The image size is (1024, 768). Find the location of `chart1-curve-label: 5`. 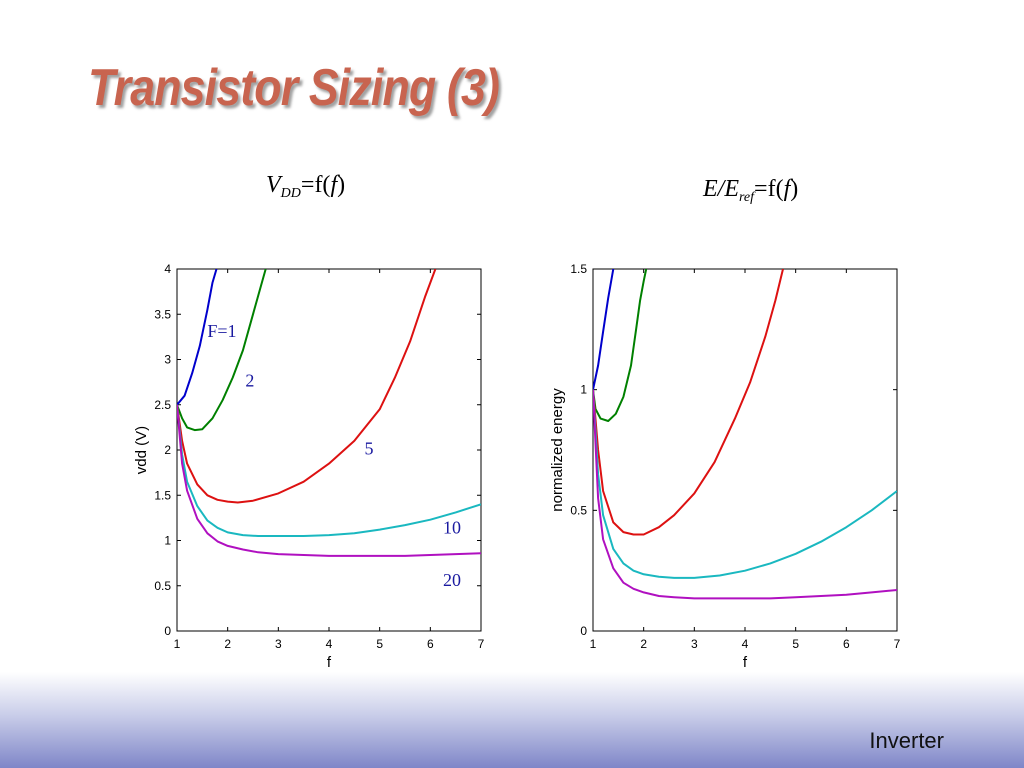

chart1-curve-label: 5 is located at coordinates (368, 449).